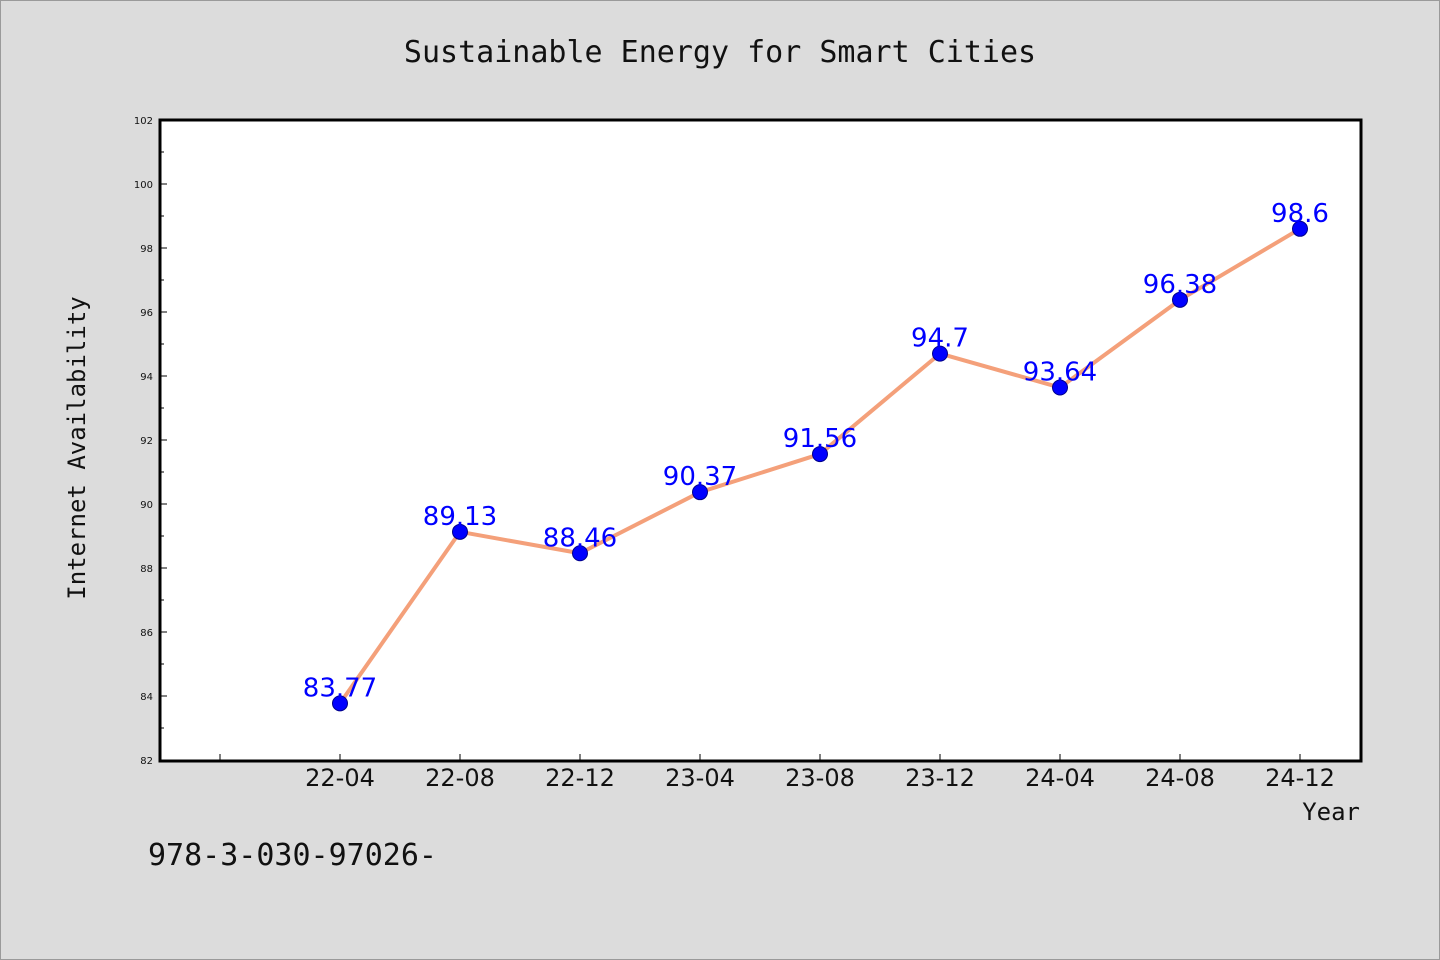 This screenshot has width=1440, height=960. I want to click on x-tick-label: 23-08, so click(820, 778).